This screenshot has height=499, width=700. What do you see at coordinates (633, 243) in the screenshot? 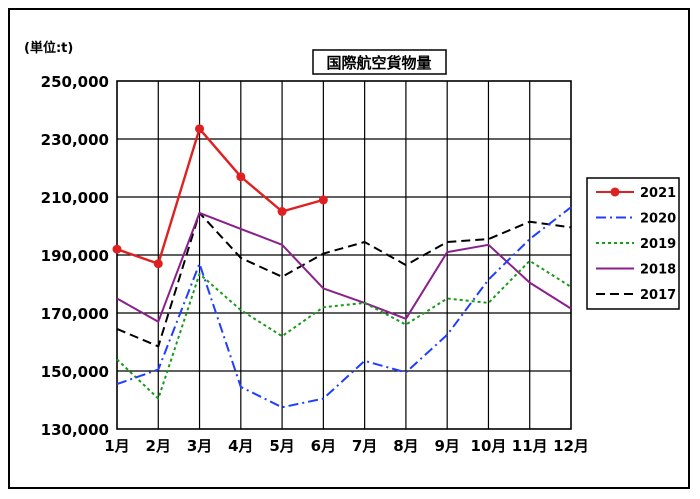
I see `legend: 2021 2020 2019 2018 2017` at bounding box center [633, 243].